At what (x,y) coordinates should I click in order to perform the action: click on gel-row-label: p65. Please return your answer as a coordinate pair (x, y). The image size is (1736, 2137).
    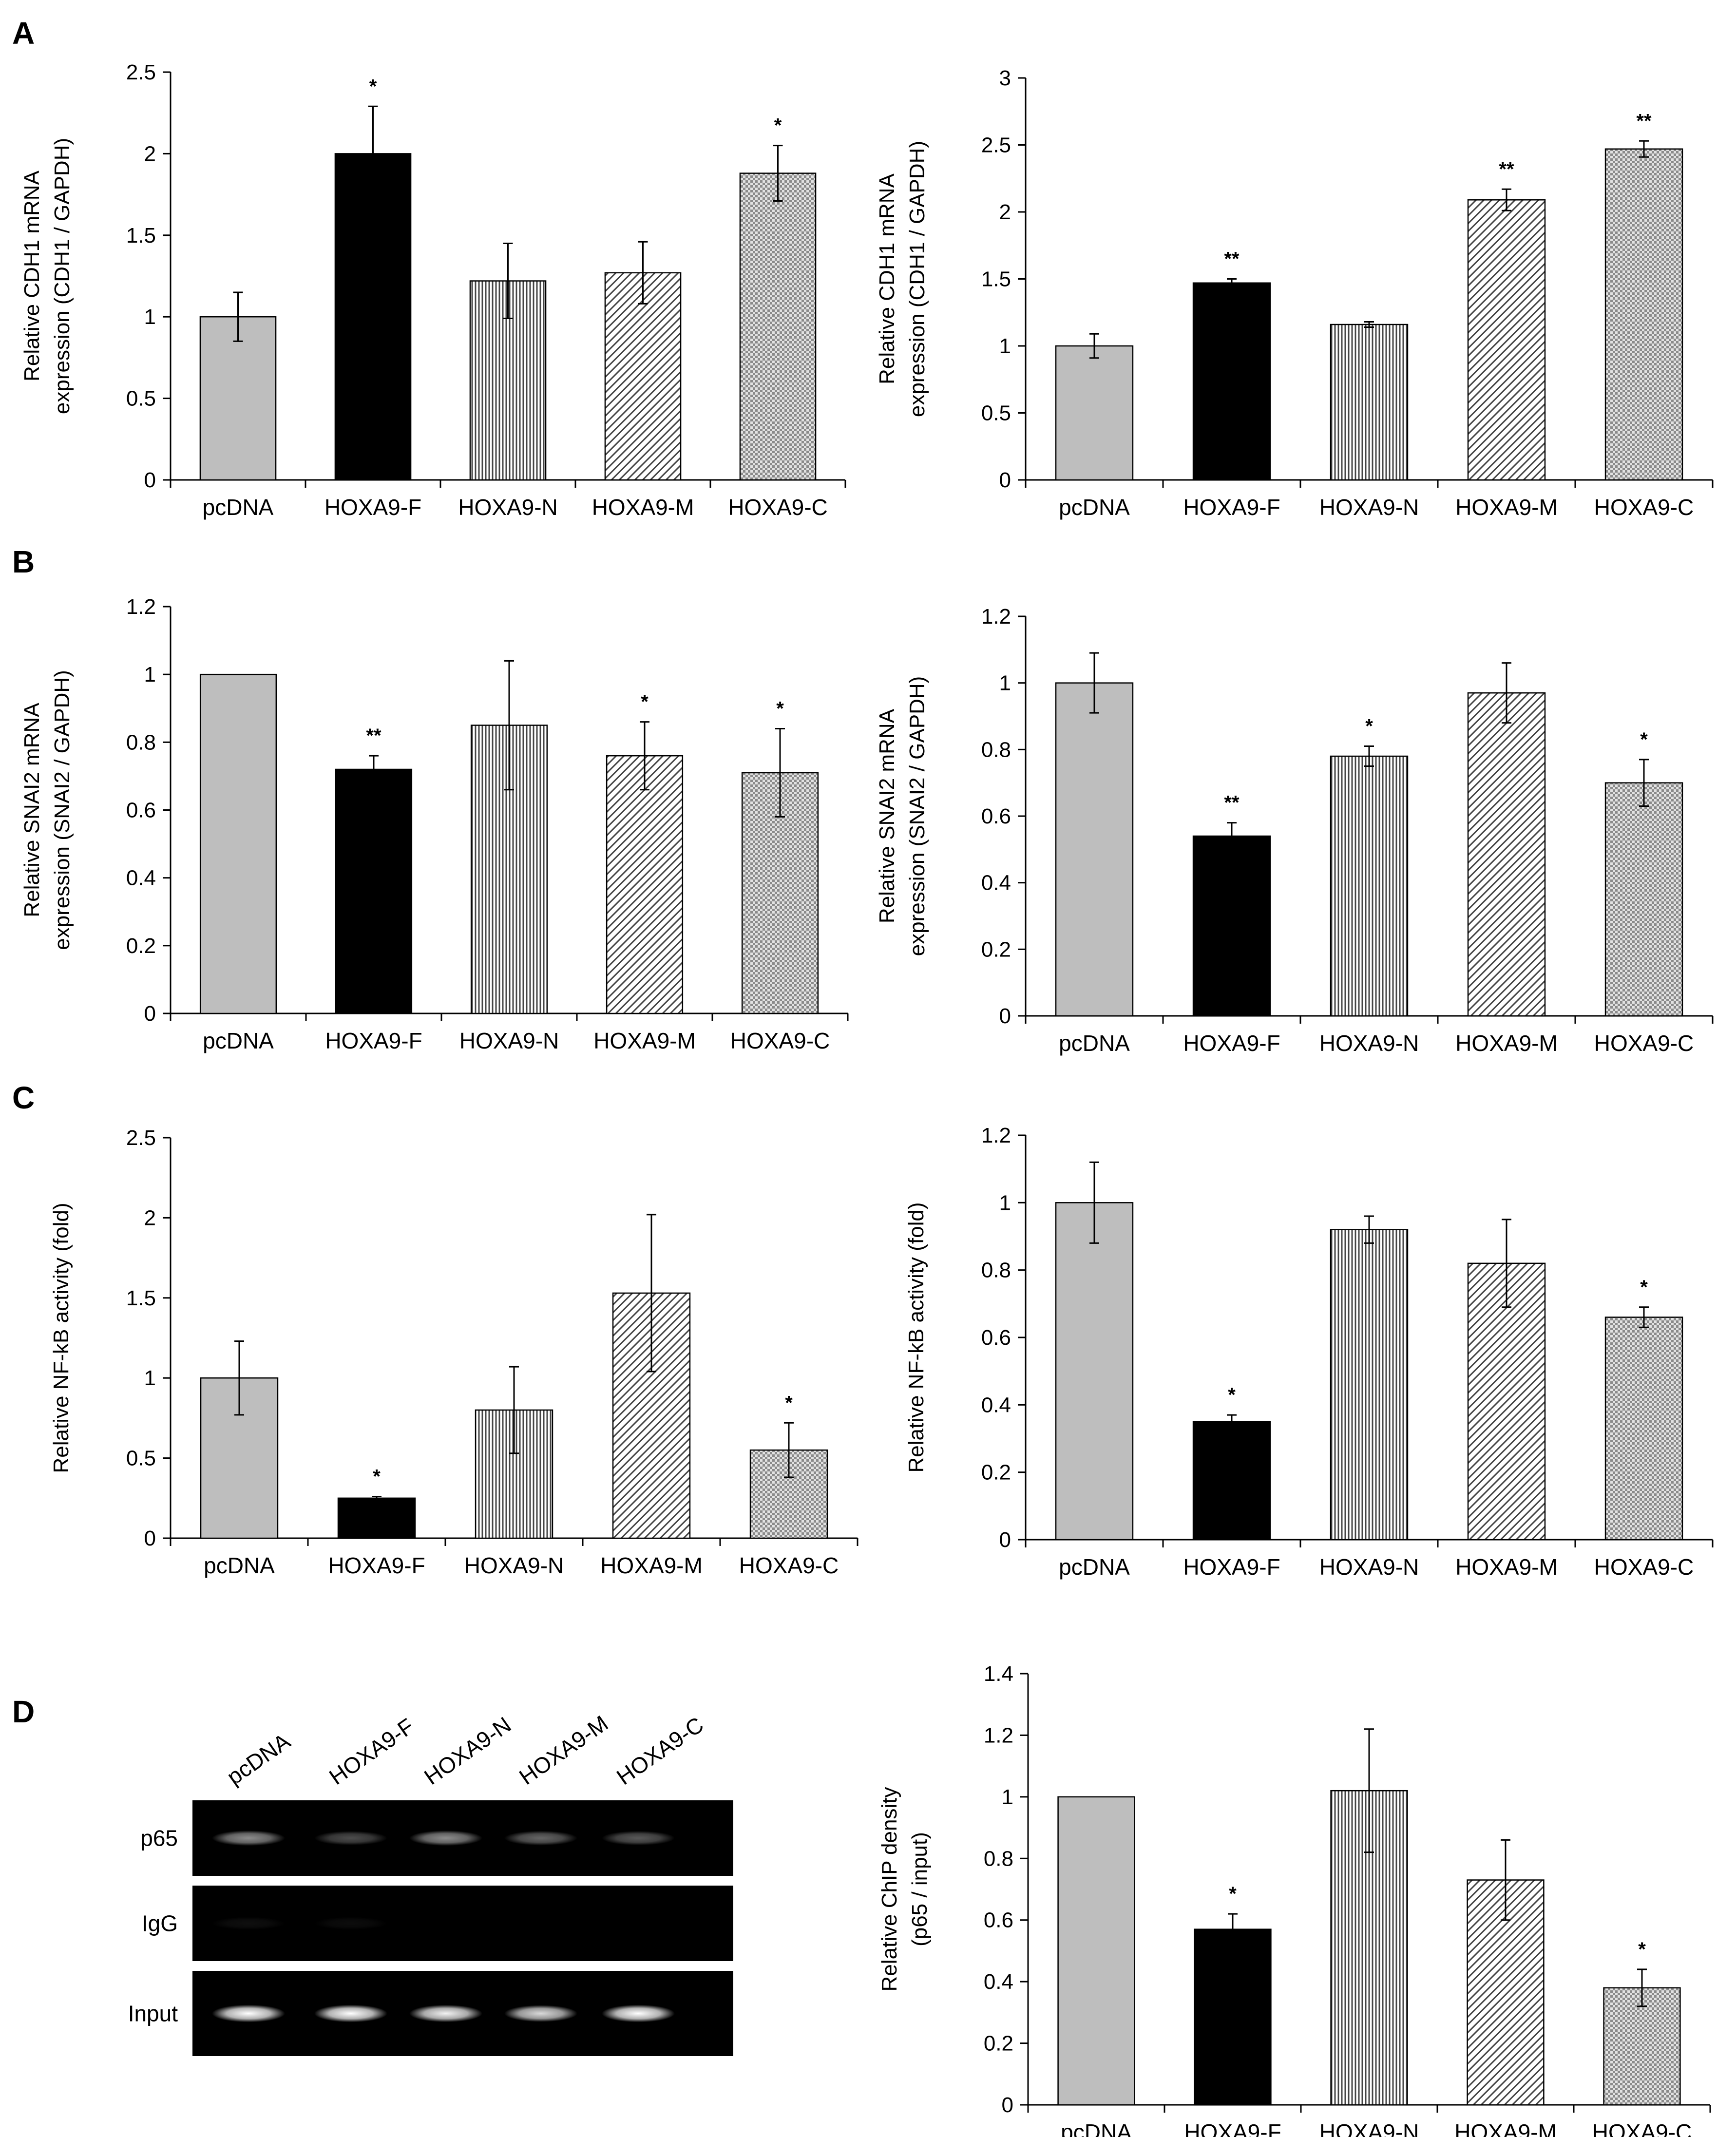
    Looking at the image, I should click on (159, 1838).